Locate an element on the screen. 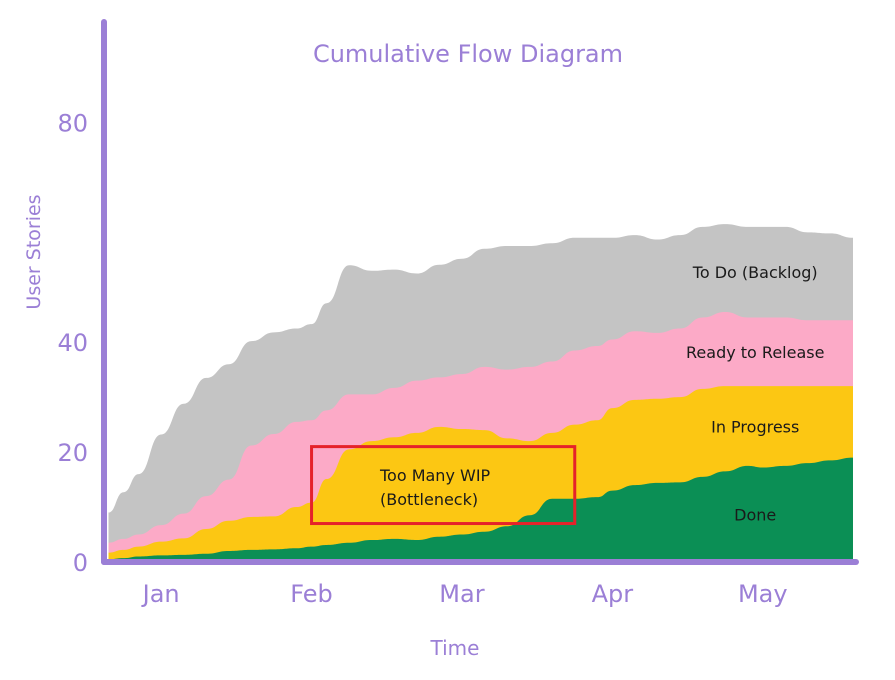 The height and width of the screenshot is (680, 895). band-label-ready-to-release: Ready to Release is located at coordinates (755, 352).